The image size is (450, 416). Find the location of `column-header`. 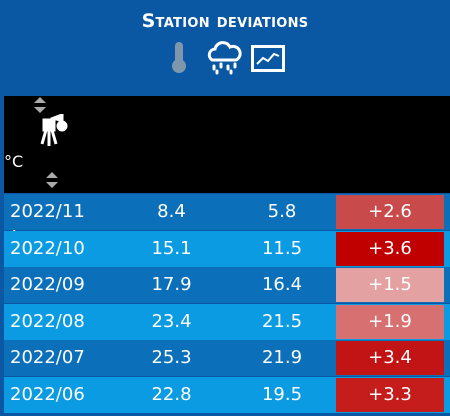

column-header is located at coordinates (40, 105).